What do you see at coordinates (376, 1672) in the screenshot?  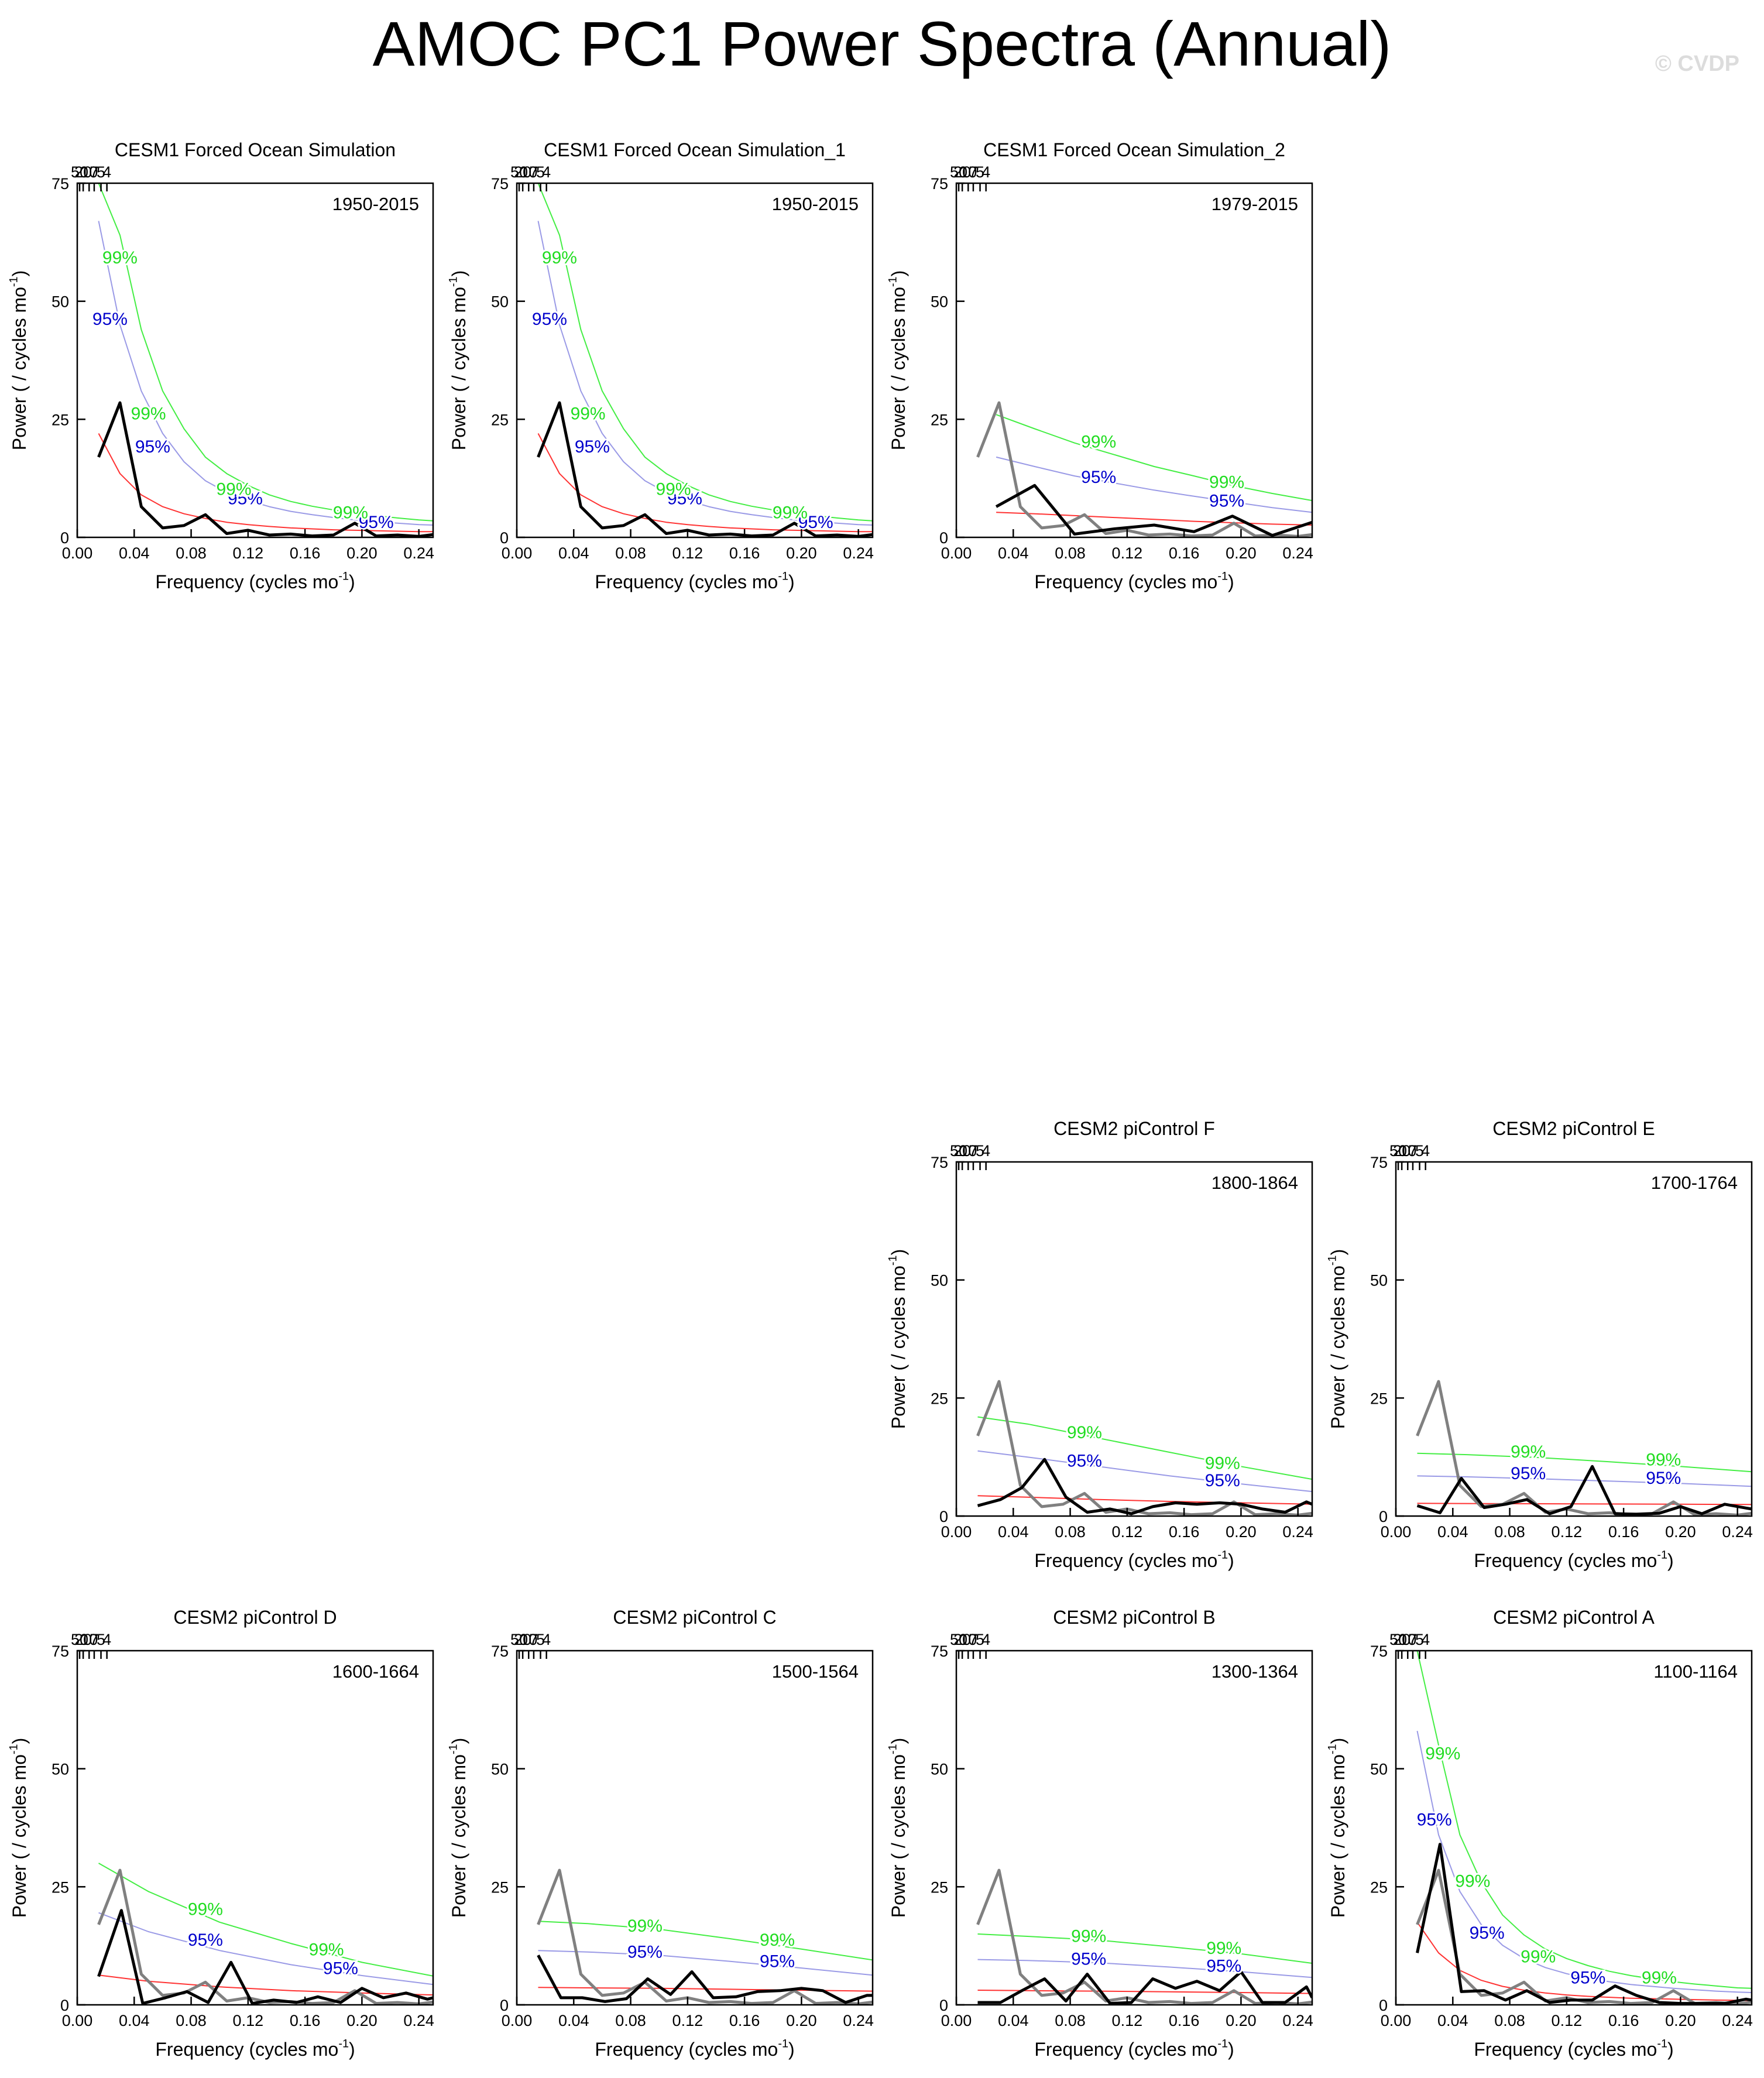 I see `period-label: 1600-1664` at bounding box center [376, 1672].